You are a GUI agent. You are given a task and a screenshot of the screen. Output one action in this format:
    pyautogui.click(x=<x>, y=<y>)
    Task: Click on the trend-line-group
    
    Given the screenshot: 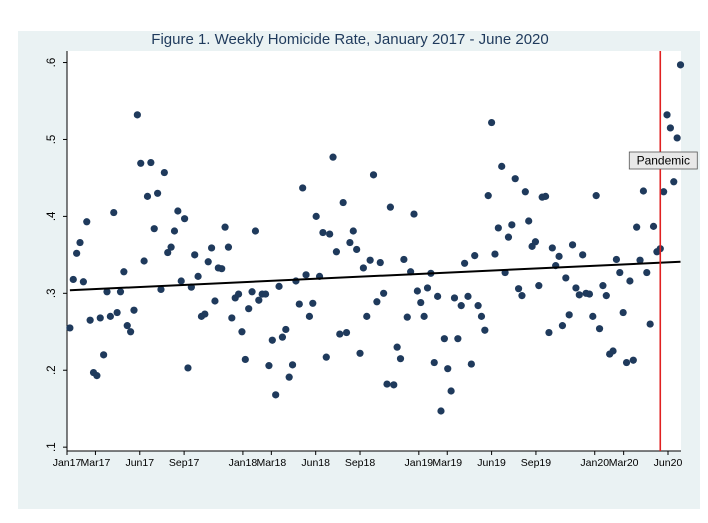 What is the action you would take?
    pyautogui.click(x=375, y=276)
    